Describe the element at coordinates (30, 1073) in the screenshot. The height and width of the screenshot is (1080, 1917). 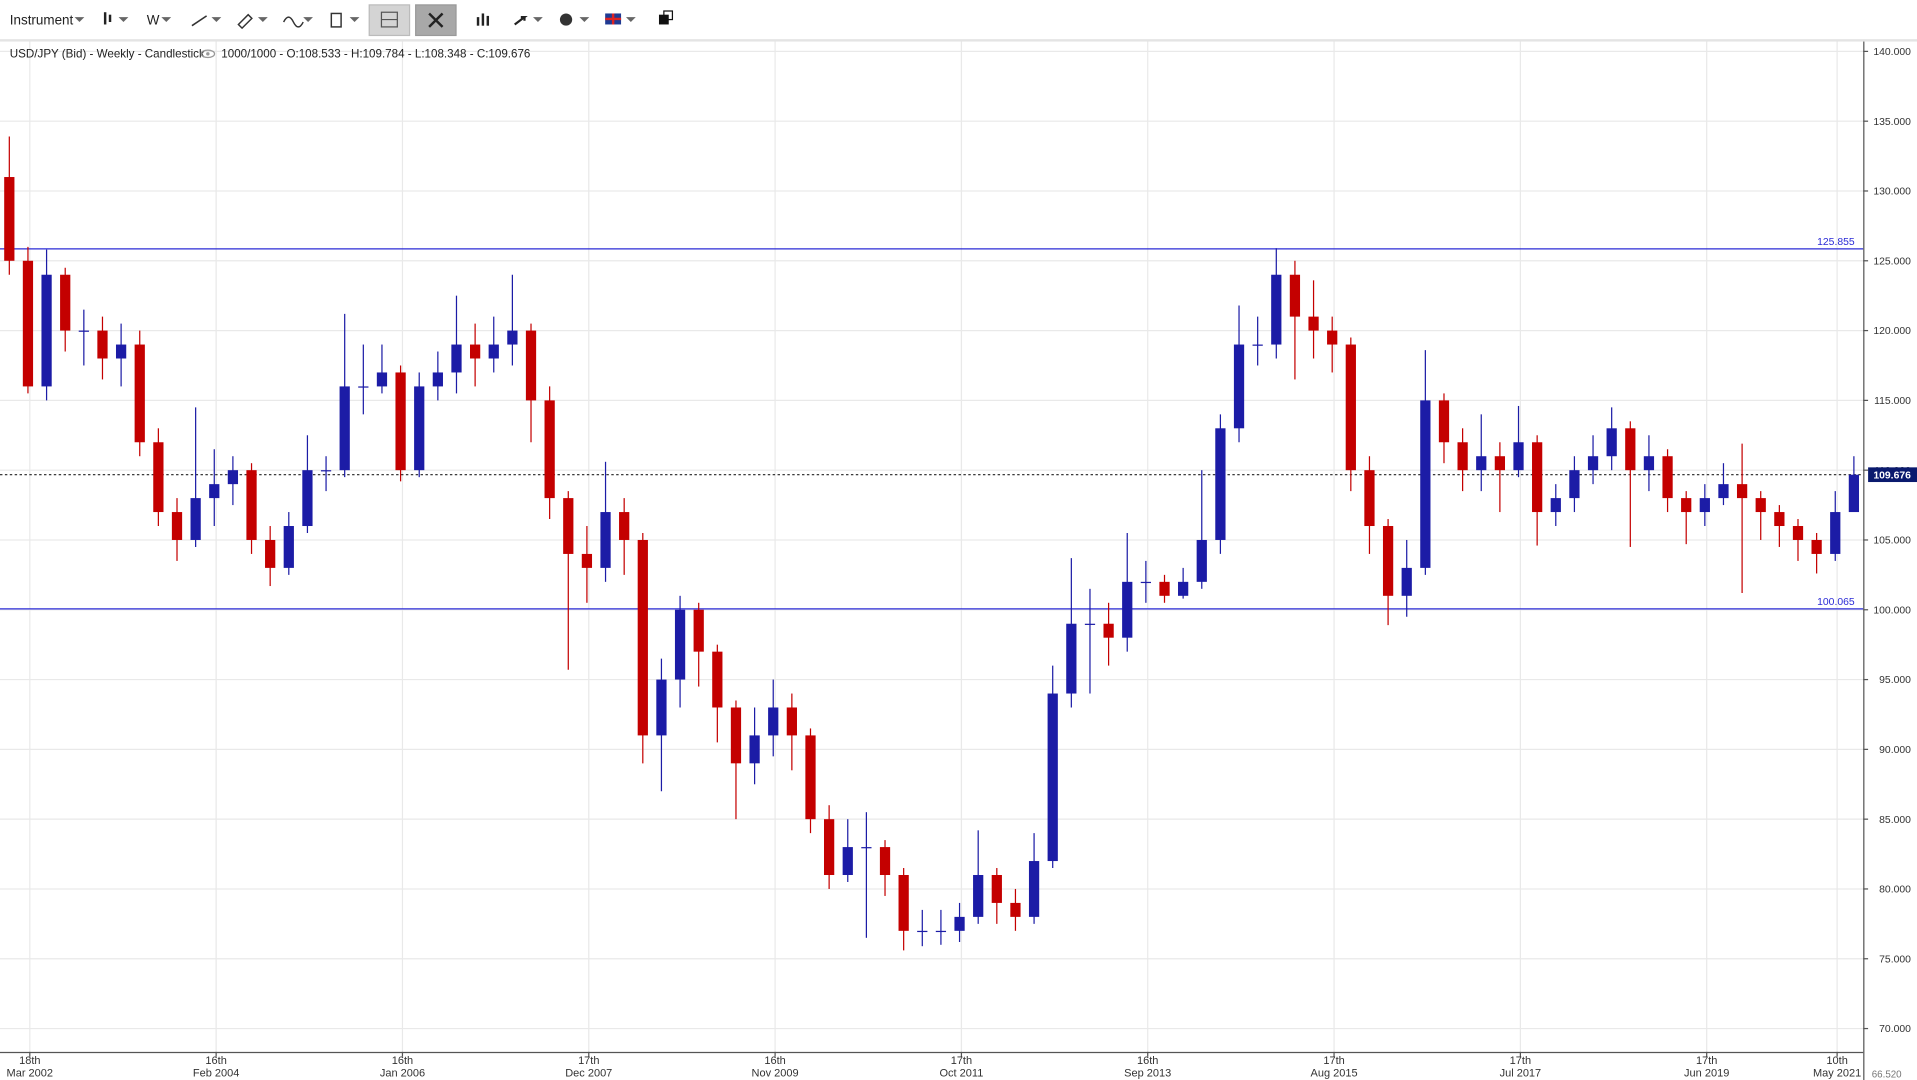
I see `x-tick-label: Mar 2002` at that location.